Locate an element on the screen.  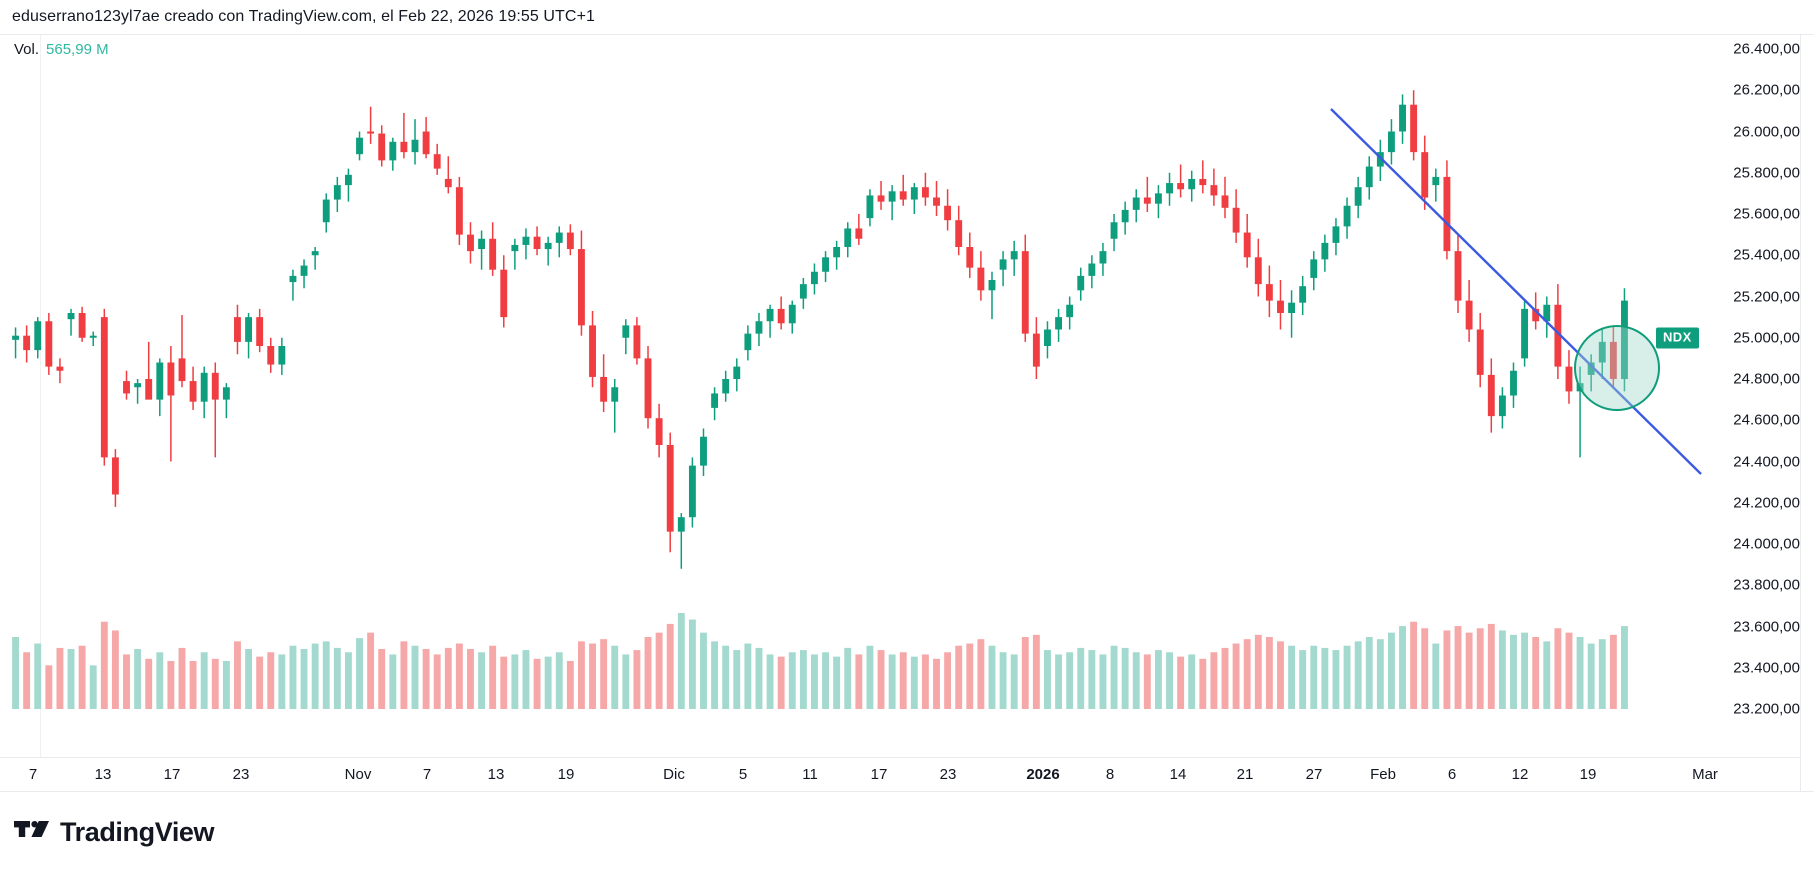
price-axis-tick: 26.200,00 is located at coordinates (1766, 90).